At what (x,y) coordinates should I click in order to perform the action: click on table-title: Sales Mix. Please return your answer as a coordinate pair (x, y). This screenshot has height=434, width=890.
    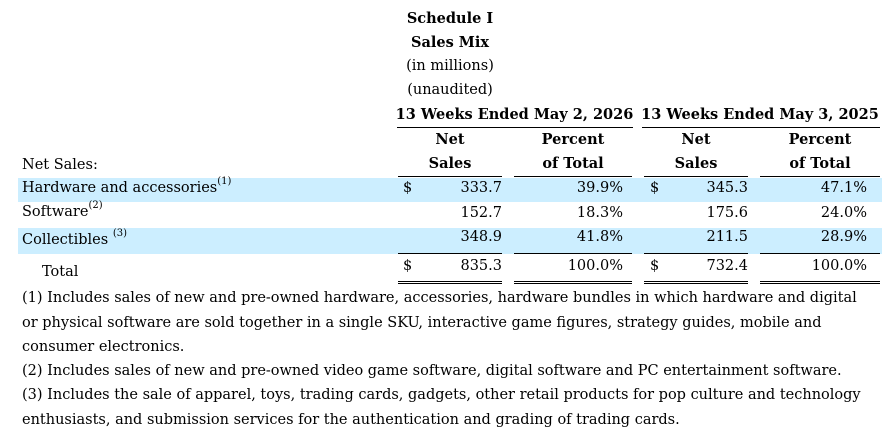
    Looking at the image, I should click on (449, 42).